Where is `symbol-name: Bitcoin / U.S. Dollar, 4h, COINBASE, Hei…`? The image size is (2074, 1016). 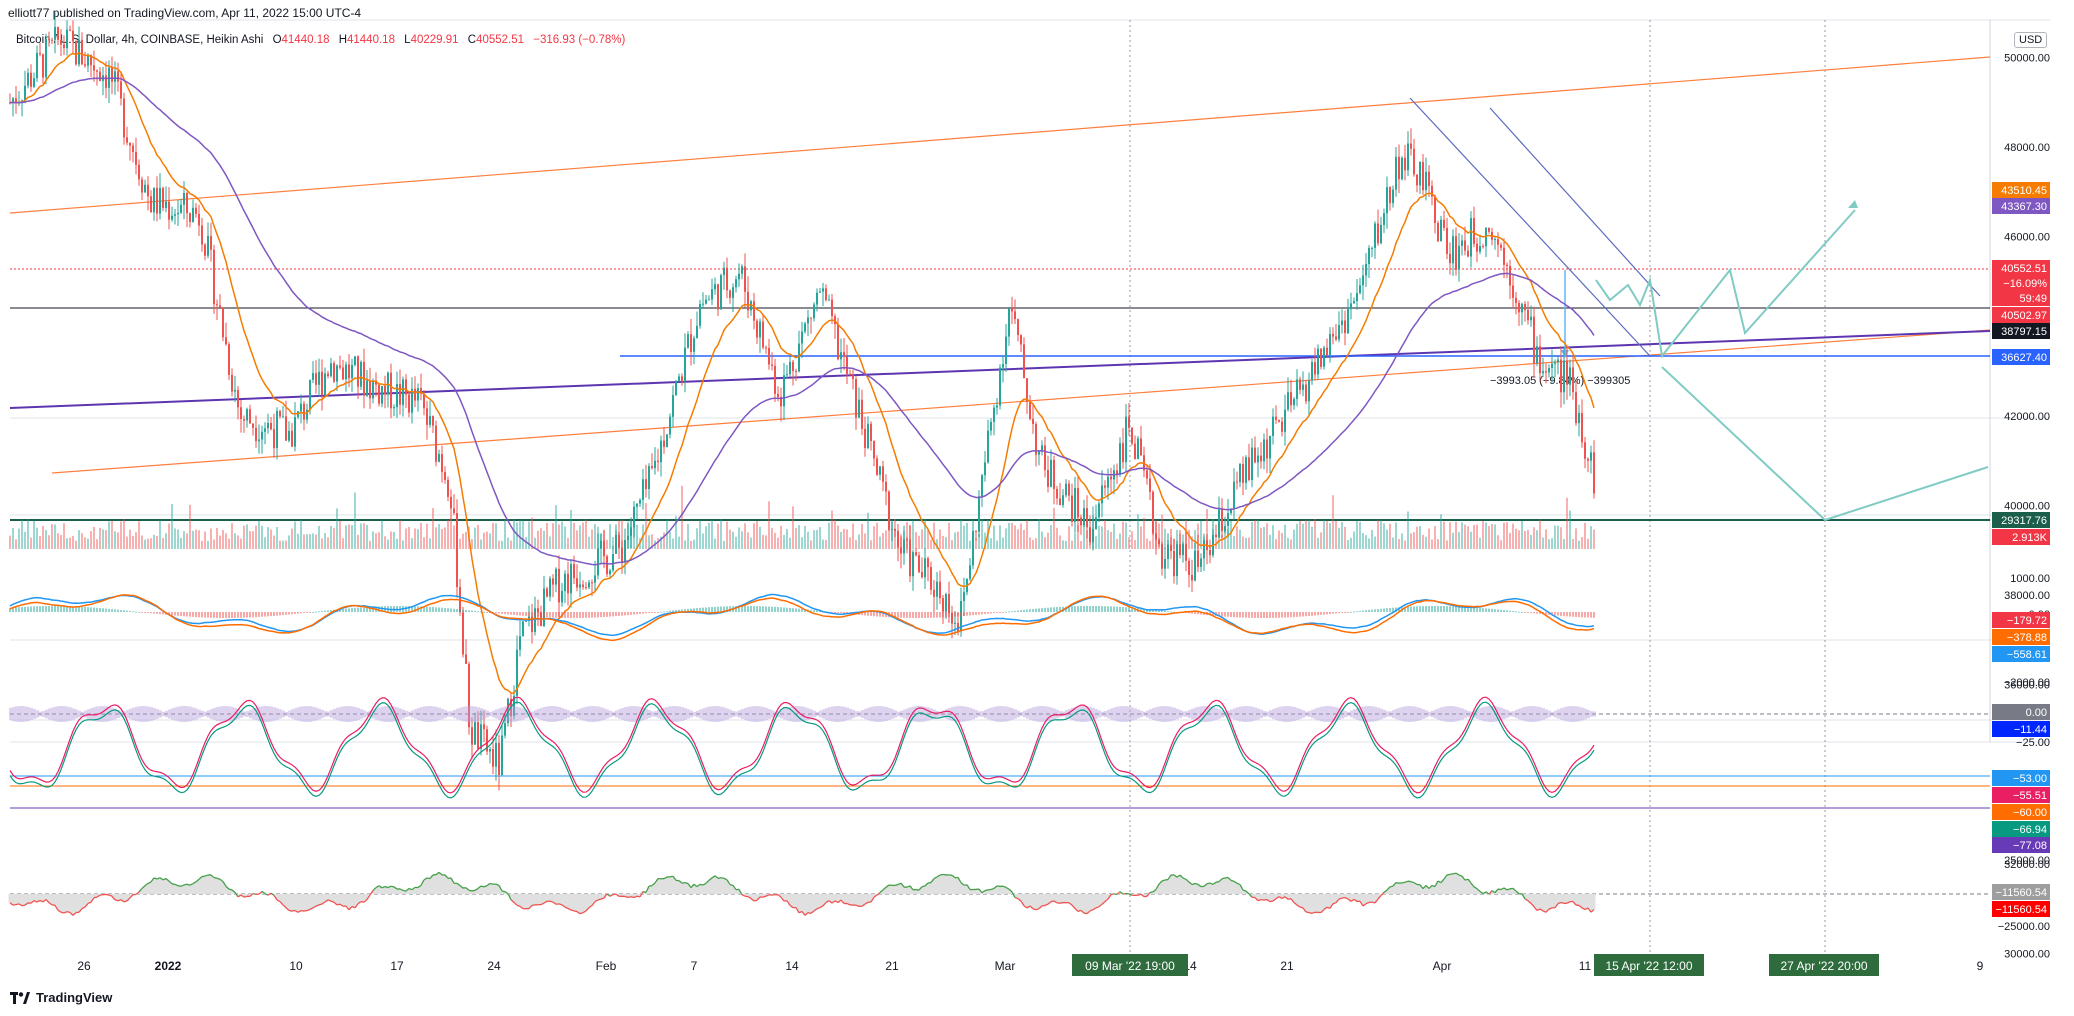
symbol-name: Bitcoin / U.S. Dollar, 4h, COINBASE, Hei… is located at coordinates (140, 40).